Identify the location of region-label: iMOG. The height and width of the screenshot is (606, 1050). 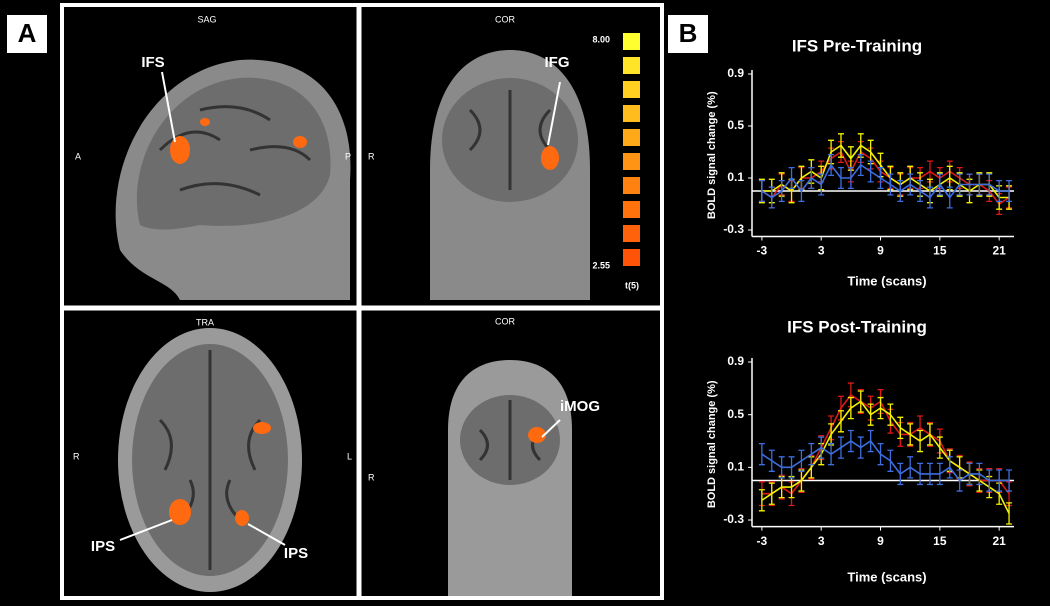
(580, 406).